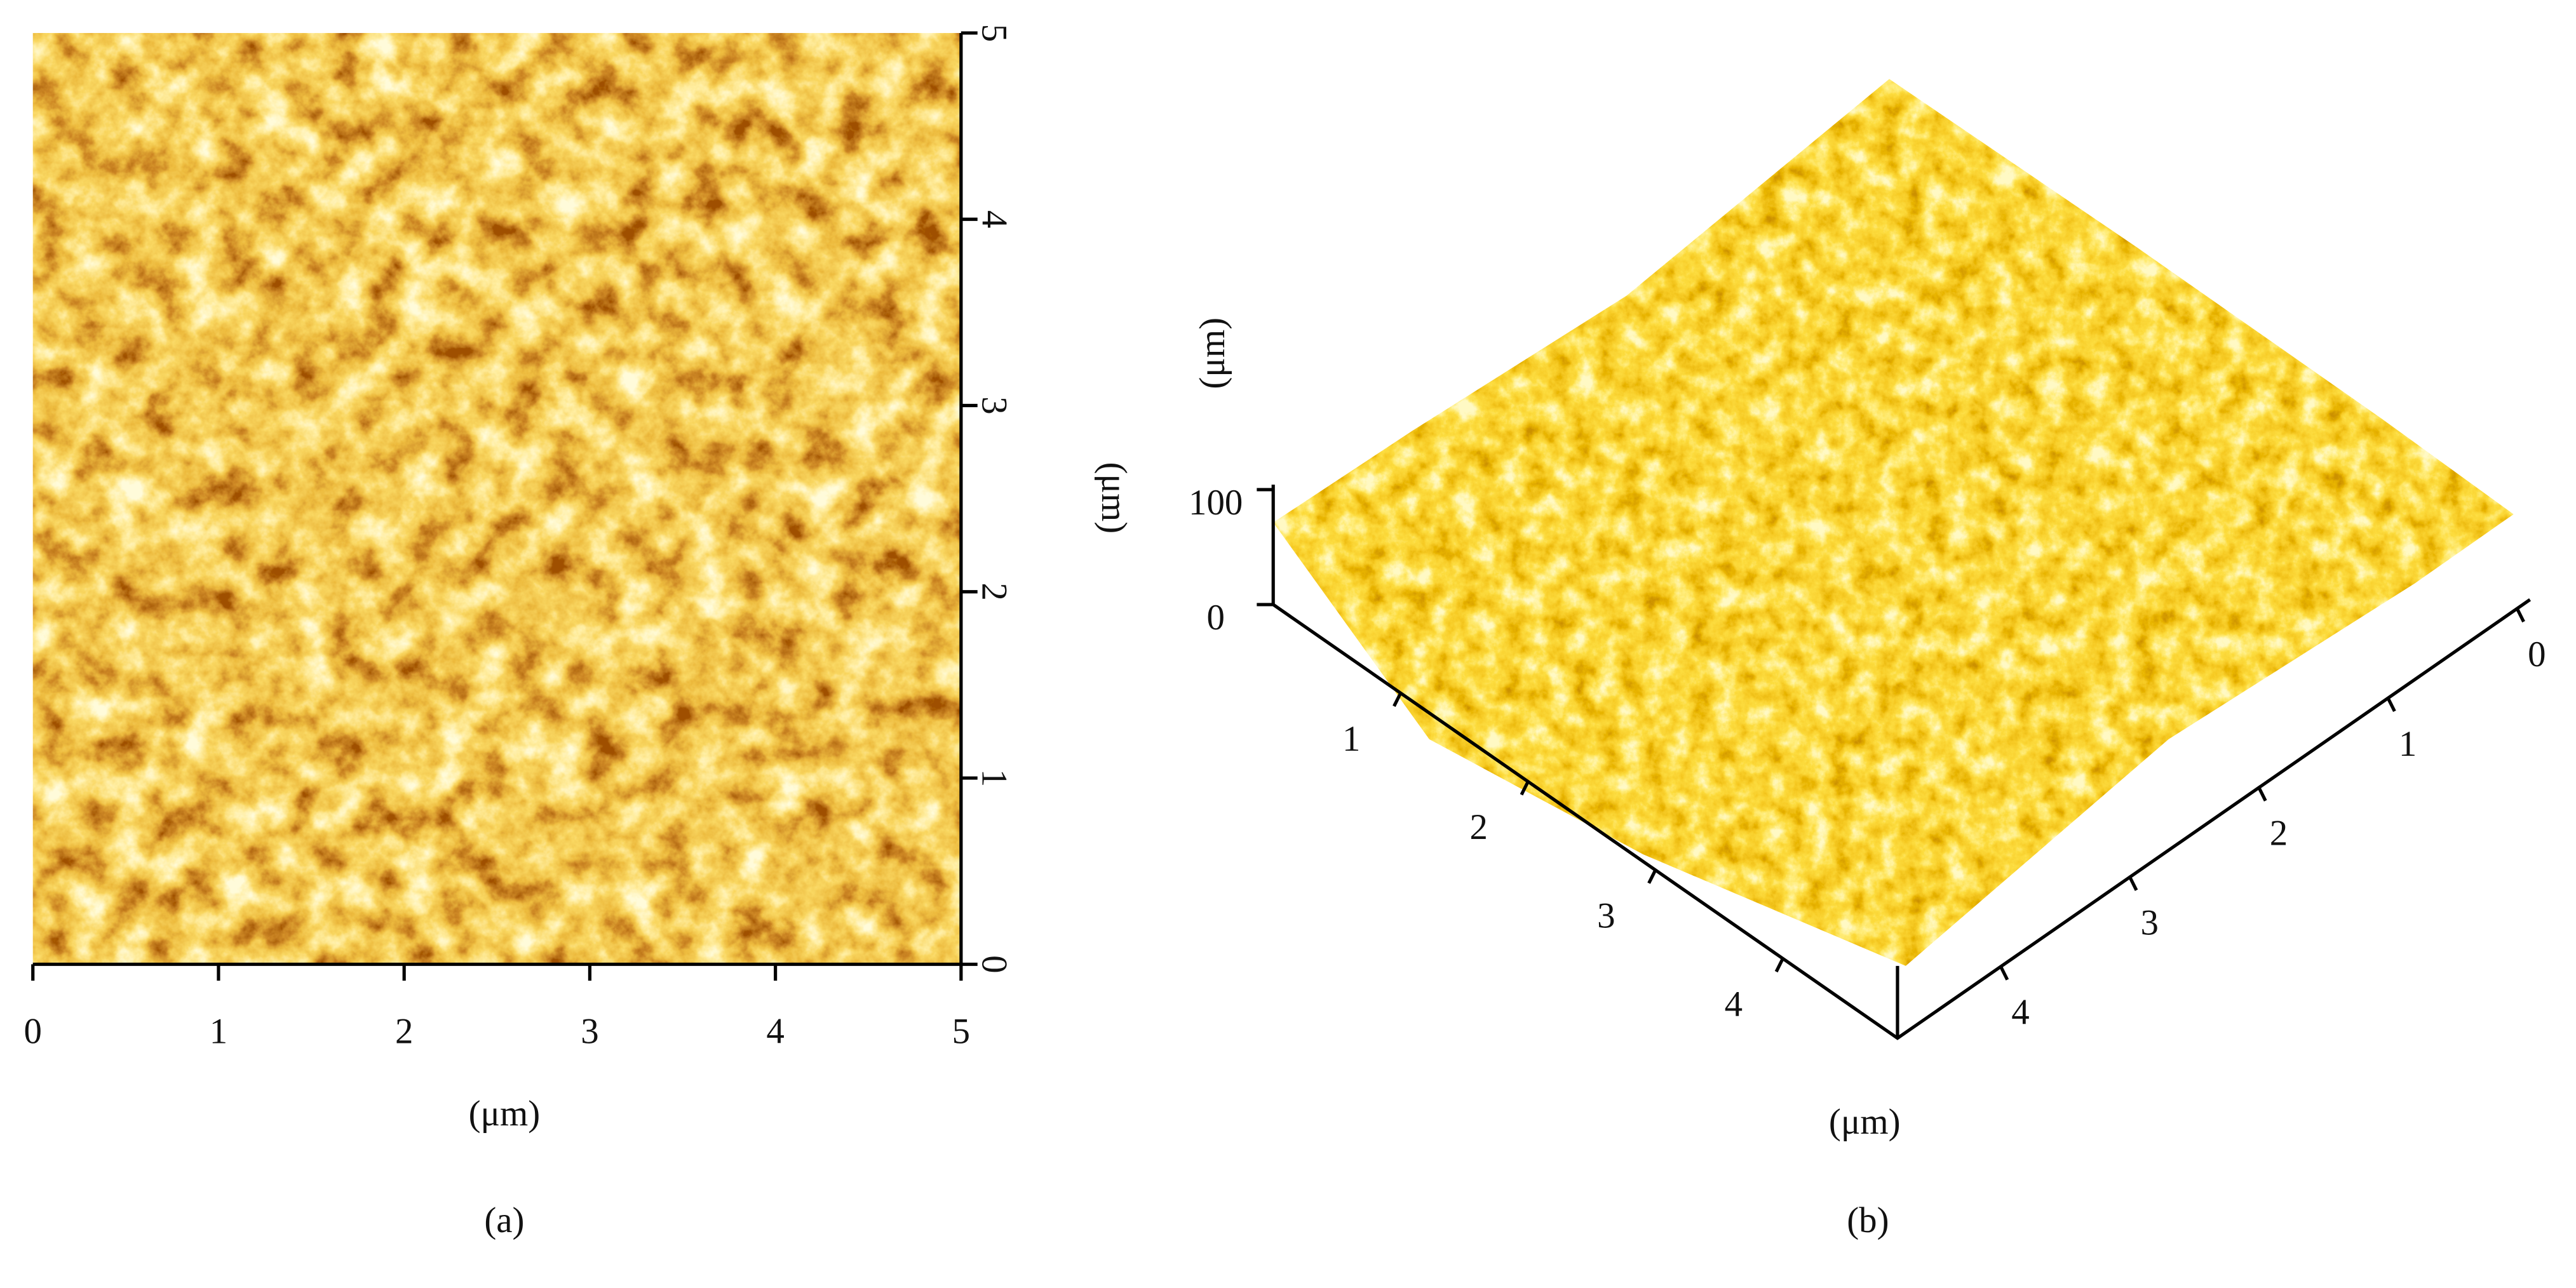 The width and height of the screenshot is (2576, 1288). Describe the element at coordinates (404, 1032) in the screenshot. I see `x-tick-label: 2` at that location.